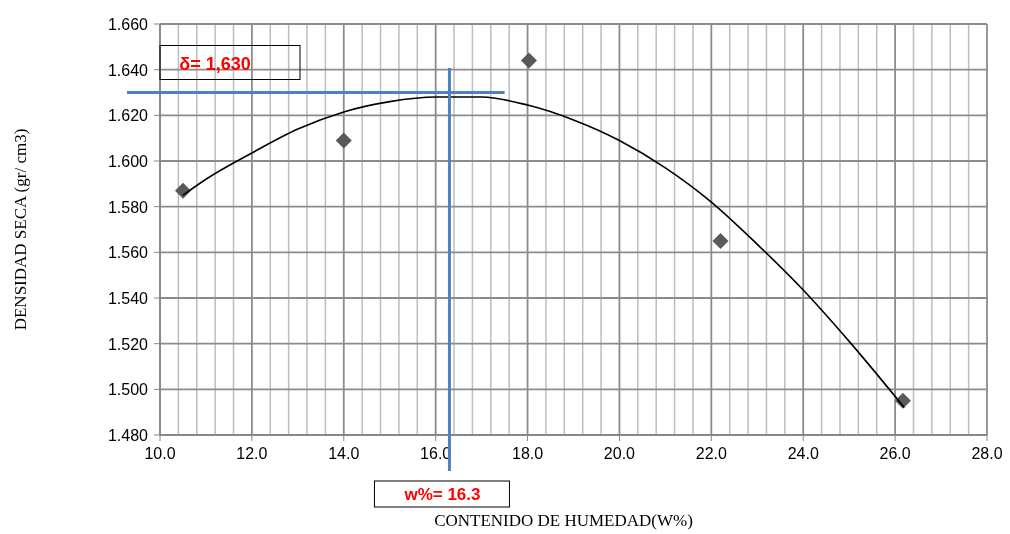 Image resolution: width=1010 pixels, height=534 pixels. I want to click on y-tick-label: 1.480, so click(128, 435).